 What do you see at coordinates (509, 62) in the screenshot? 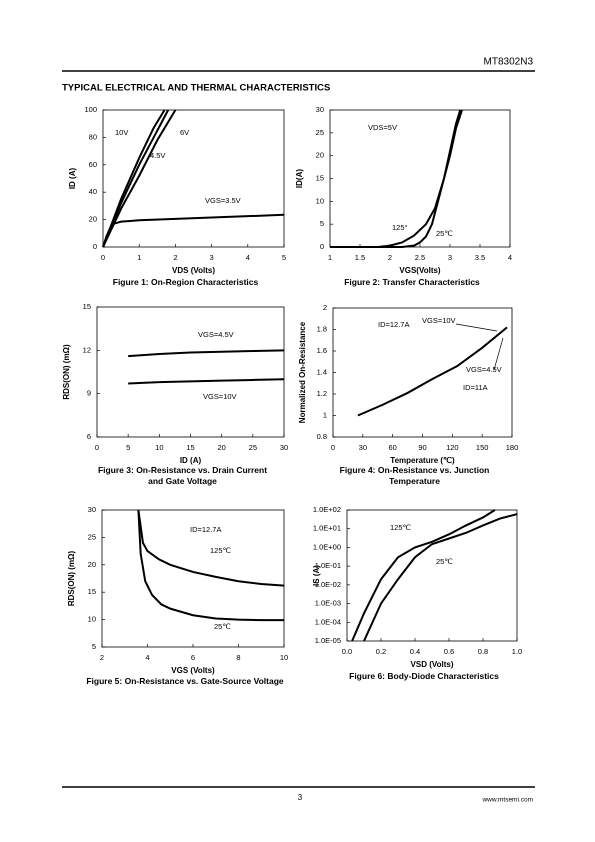
I see `part-number: MT8302N3` at bounding box center [509, 62].